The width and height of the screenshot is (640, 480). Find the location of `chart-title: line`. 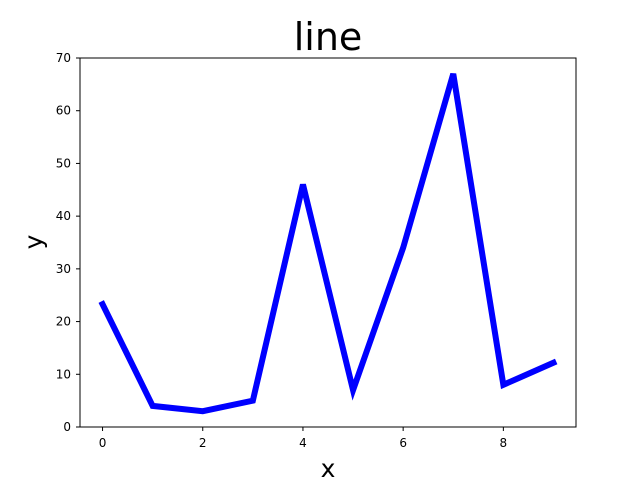

chart-title: line is located at coordinates (328, 37).